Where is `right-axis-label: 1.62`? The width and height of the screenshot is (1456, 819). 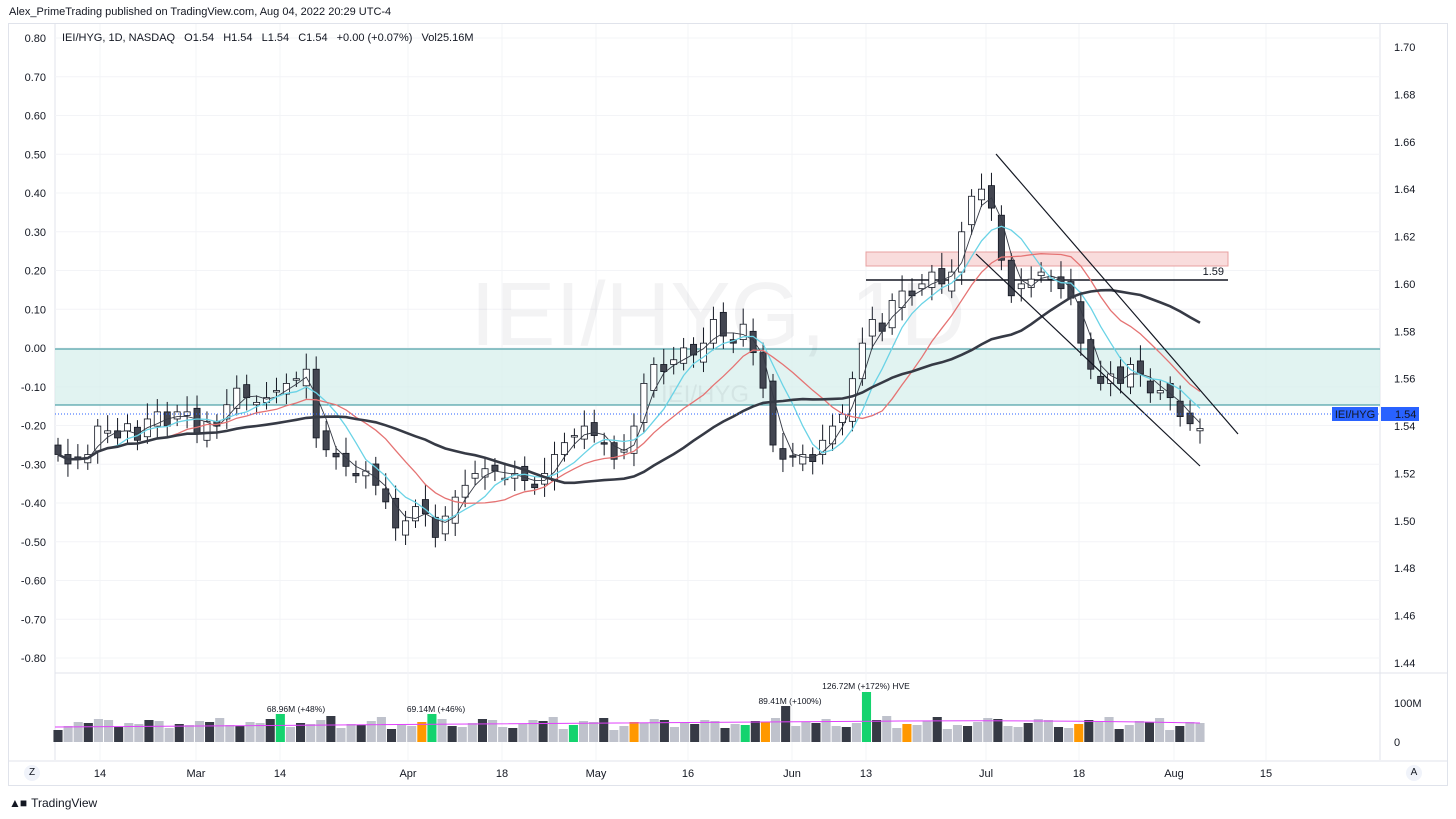 right-axis-label: 1.62 is located at coordinates (1404, 238).